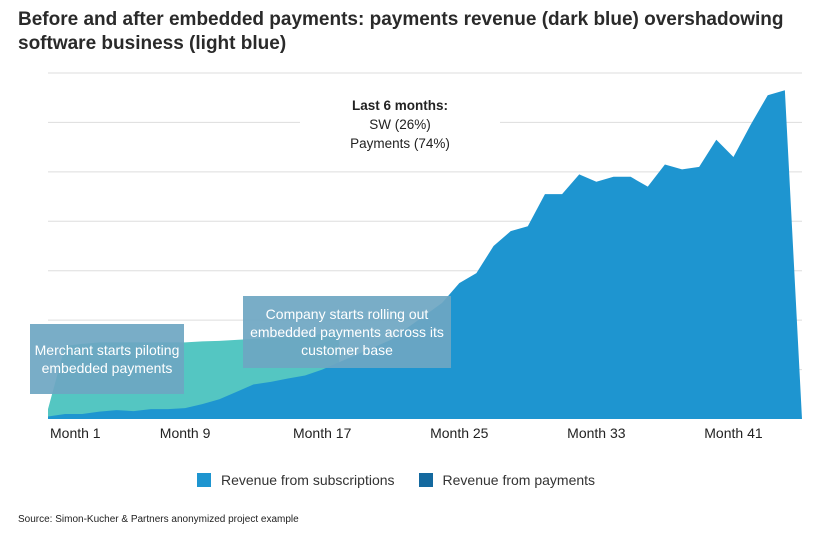 This screenshot has width=840, height=538. What do you see at coordinates (425, 480) in the screenshot?
I see `legend-swatch-payments` at bounding box center [425, 480].